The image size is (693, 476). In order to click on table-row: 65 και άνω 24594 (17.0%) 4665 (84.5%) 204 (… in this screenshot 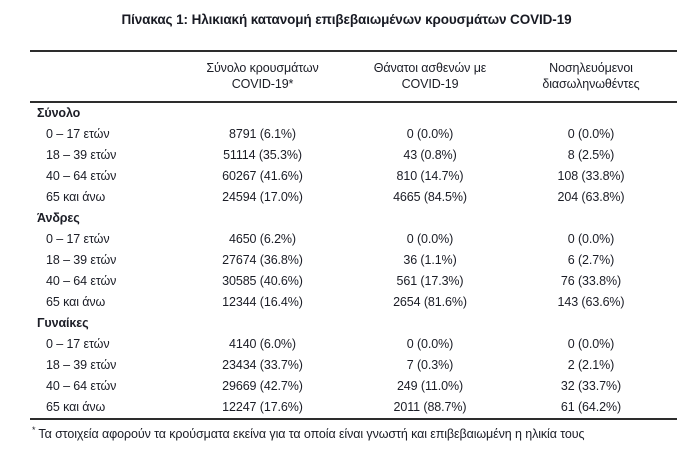, I will do `click(353, 197)`.